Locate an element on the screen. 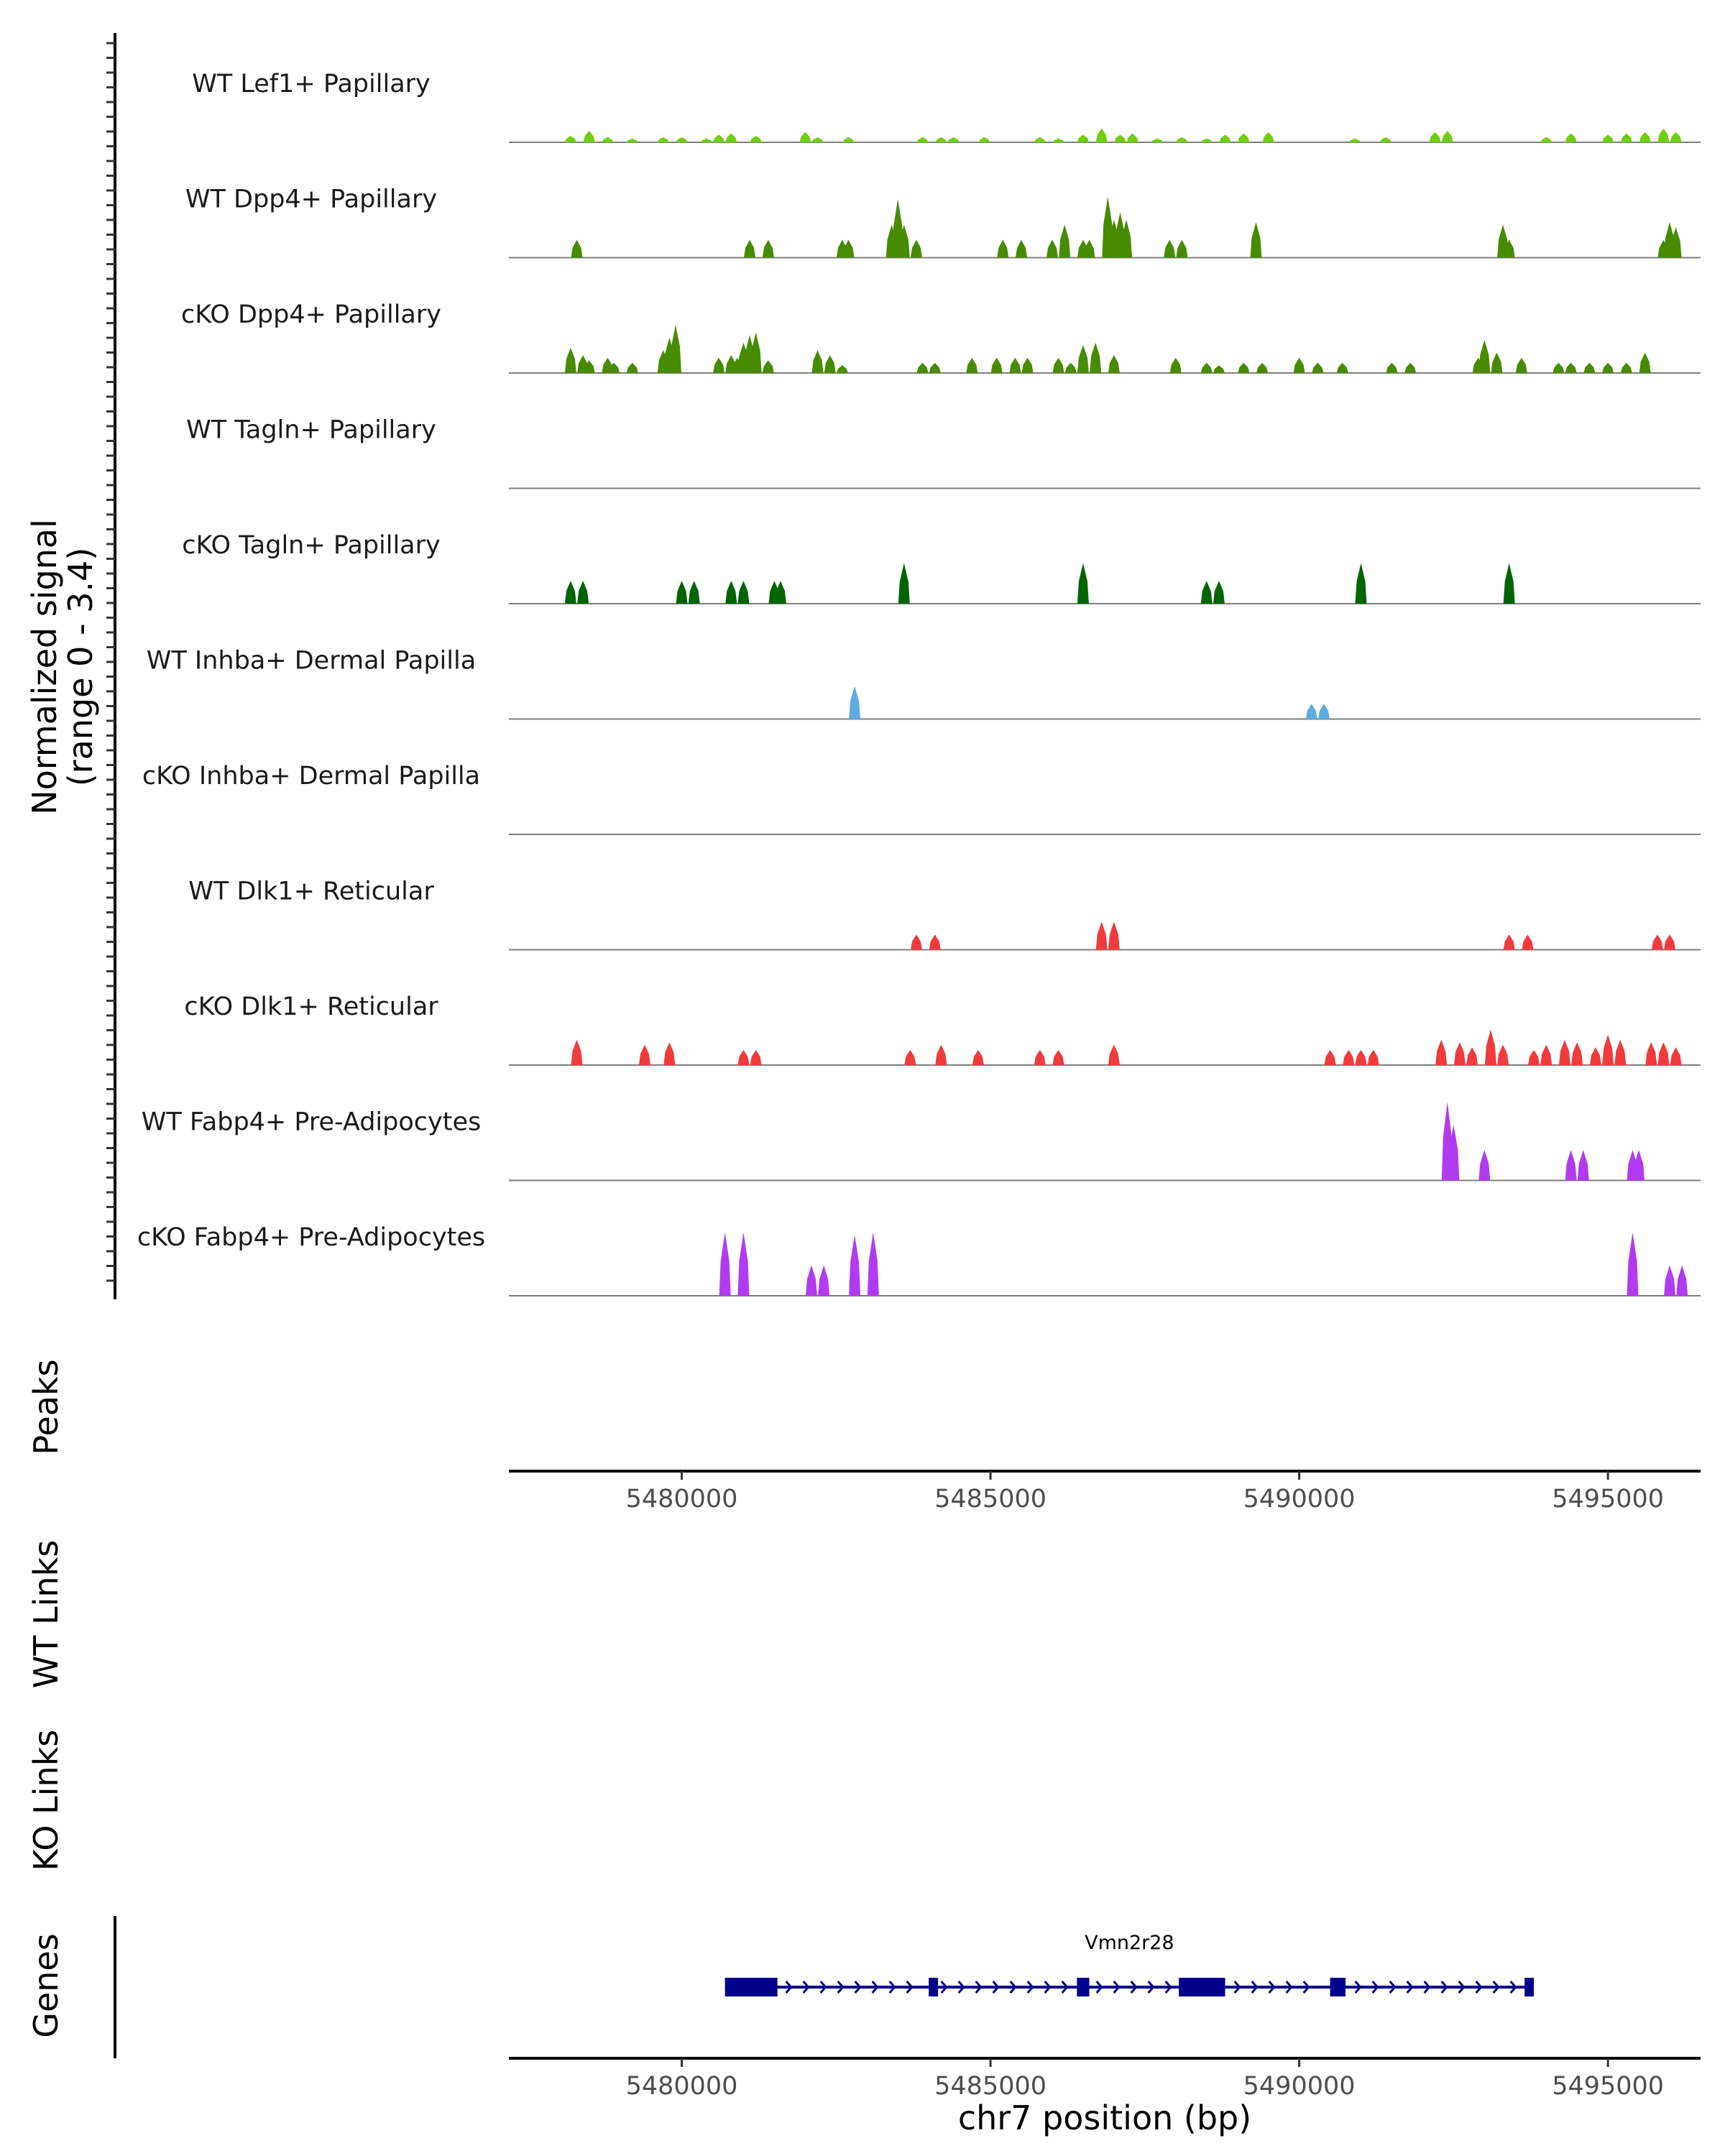  x-tick-label: 5490000 is located at coordinates (1299, 1499).